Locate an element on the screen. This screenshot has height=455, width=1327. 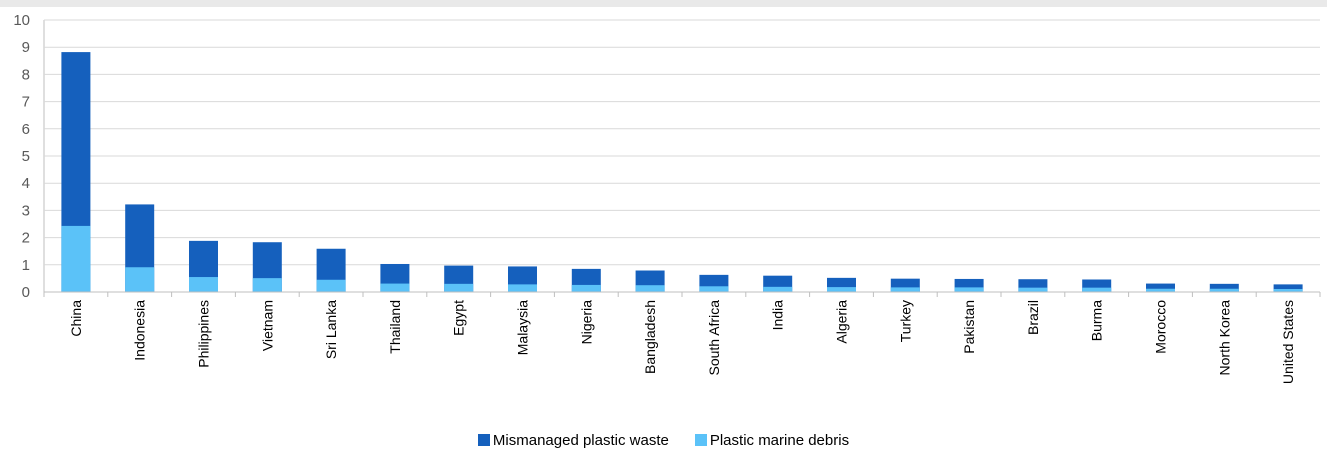
y-tick-label: 9 is located at coordinates (26, 47).